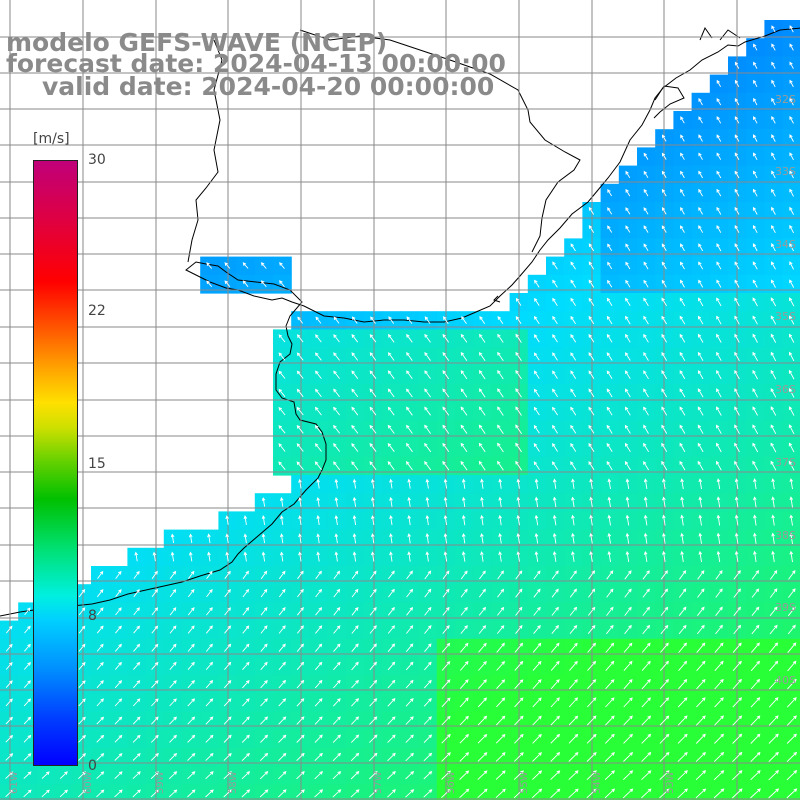 The height and width of the screenshot is (800, 800). I want to click on colorbar-tick-0: 0, so click(92, 766).